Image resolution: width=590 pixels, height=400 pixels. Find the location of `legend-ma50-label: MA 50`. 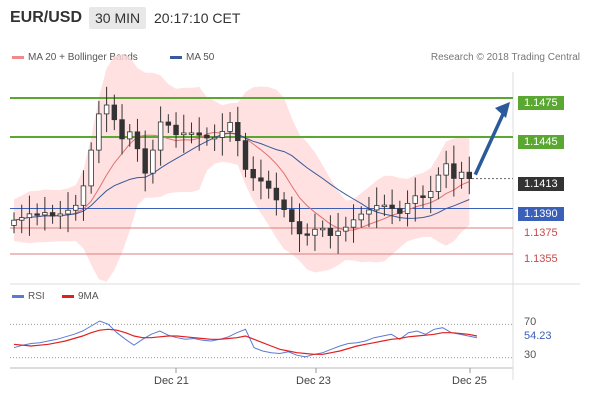

legend-ma50-label: MA 50 is located at coordinates (200, 57).